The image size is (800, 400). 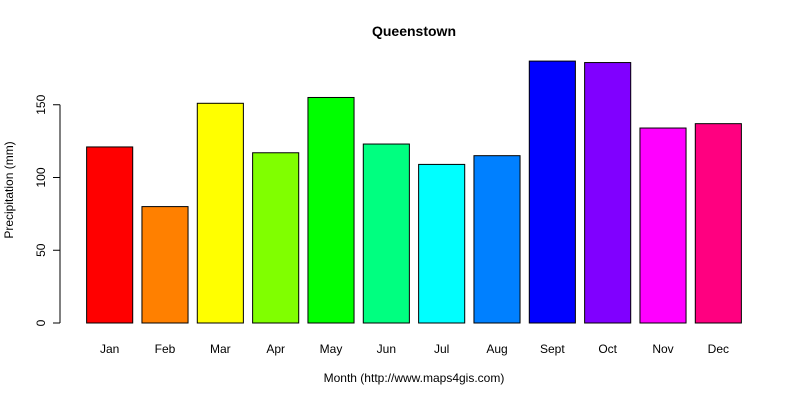 What do you see at coordinates (47, 210) in the screenshot?
I see `y-axis: 0 50 100 150` at bounding box center [47, 210].